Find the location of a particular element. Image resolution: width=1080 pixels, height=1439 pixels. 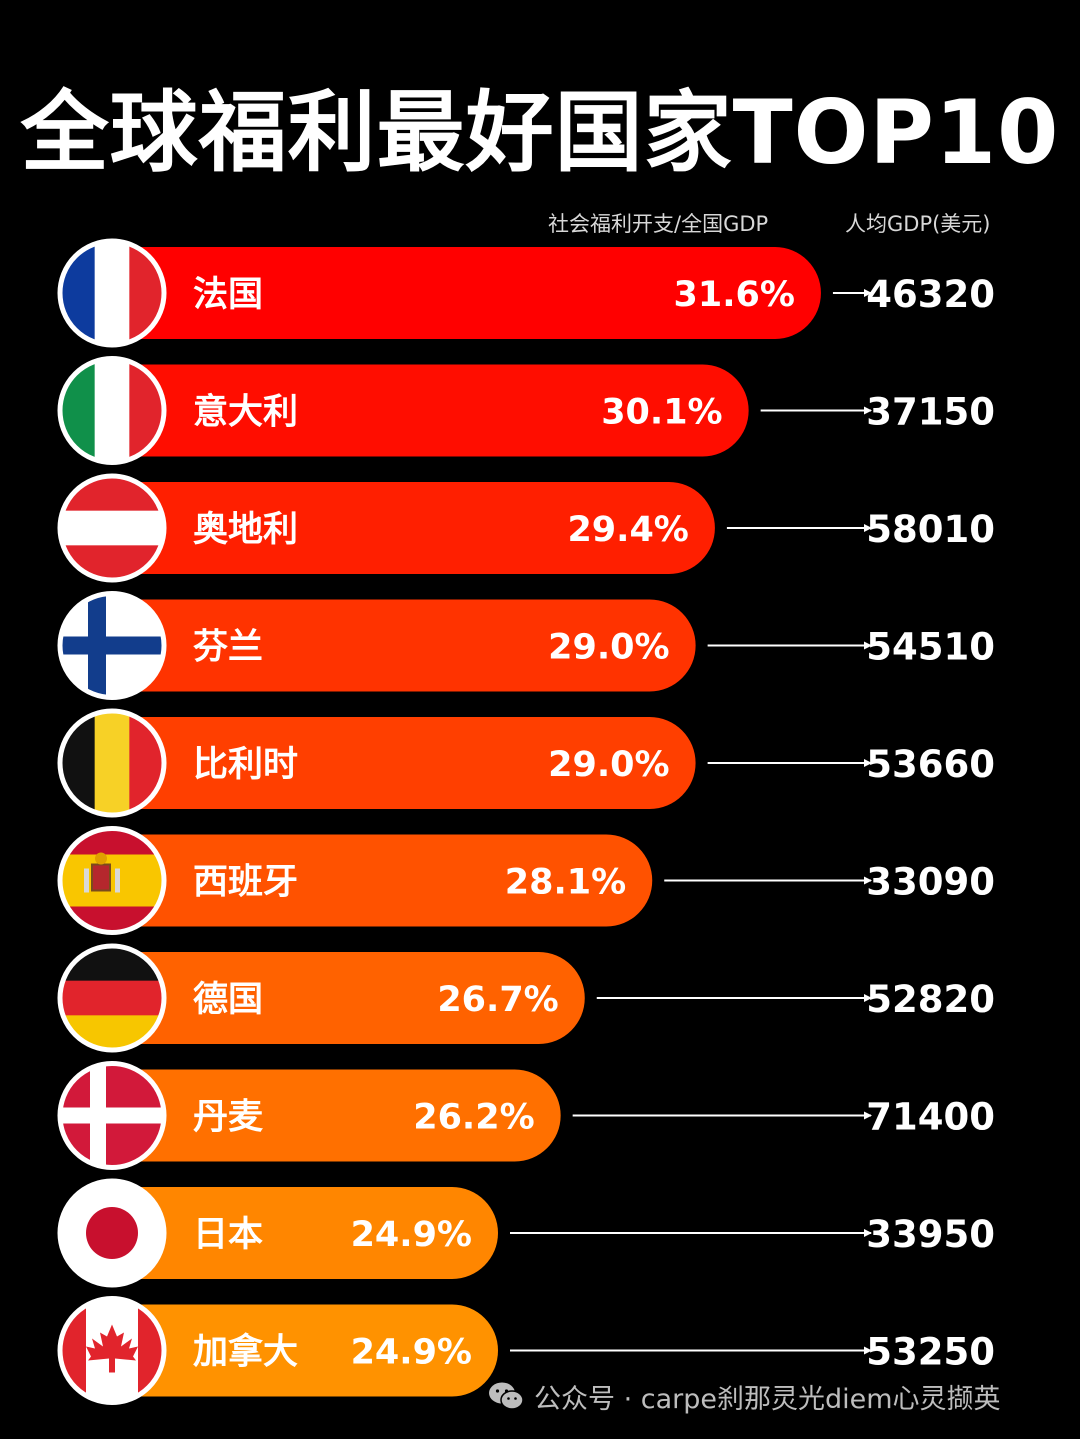

bar-row: 西班牙 28.1% 33090 is located at coordinates (526, 880).